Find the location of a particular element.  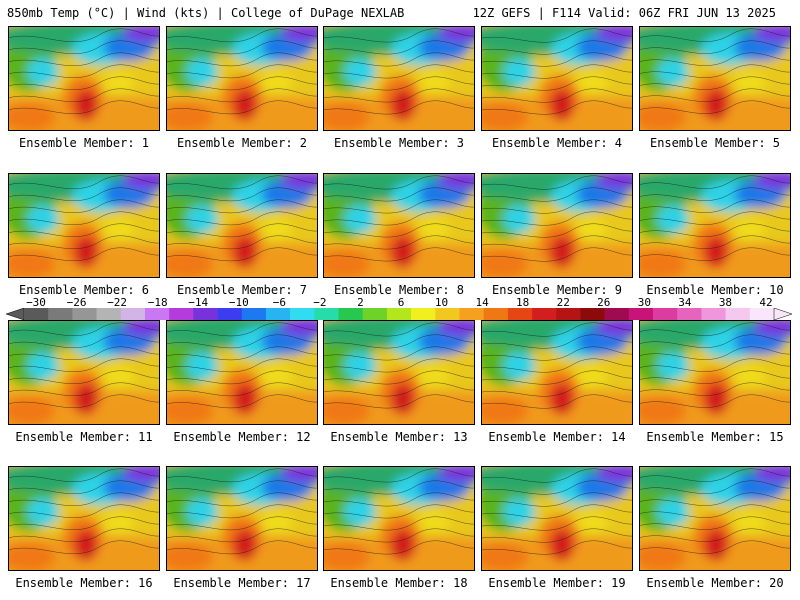

colorbar-tick-label: −22 is located at coordinates (117, 302).